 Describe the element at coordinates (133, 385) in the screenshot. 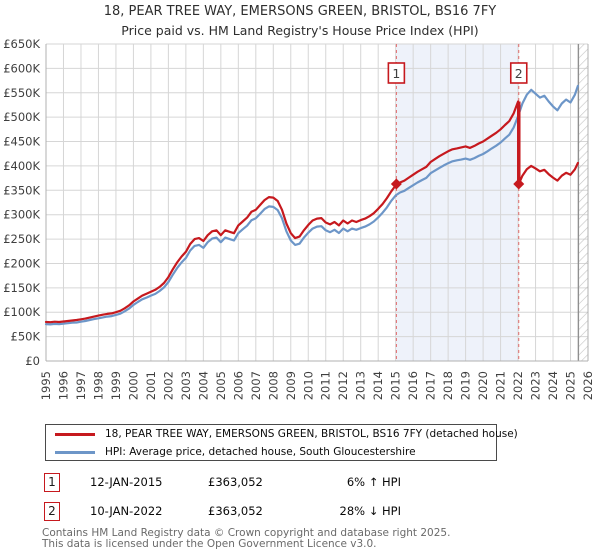

I see `svg-text: 2000` at that location.